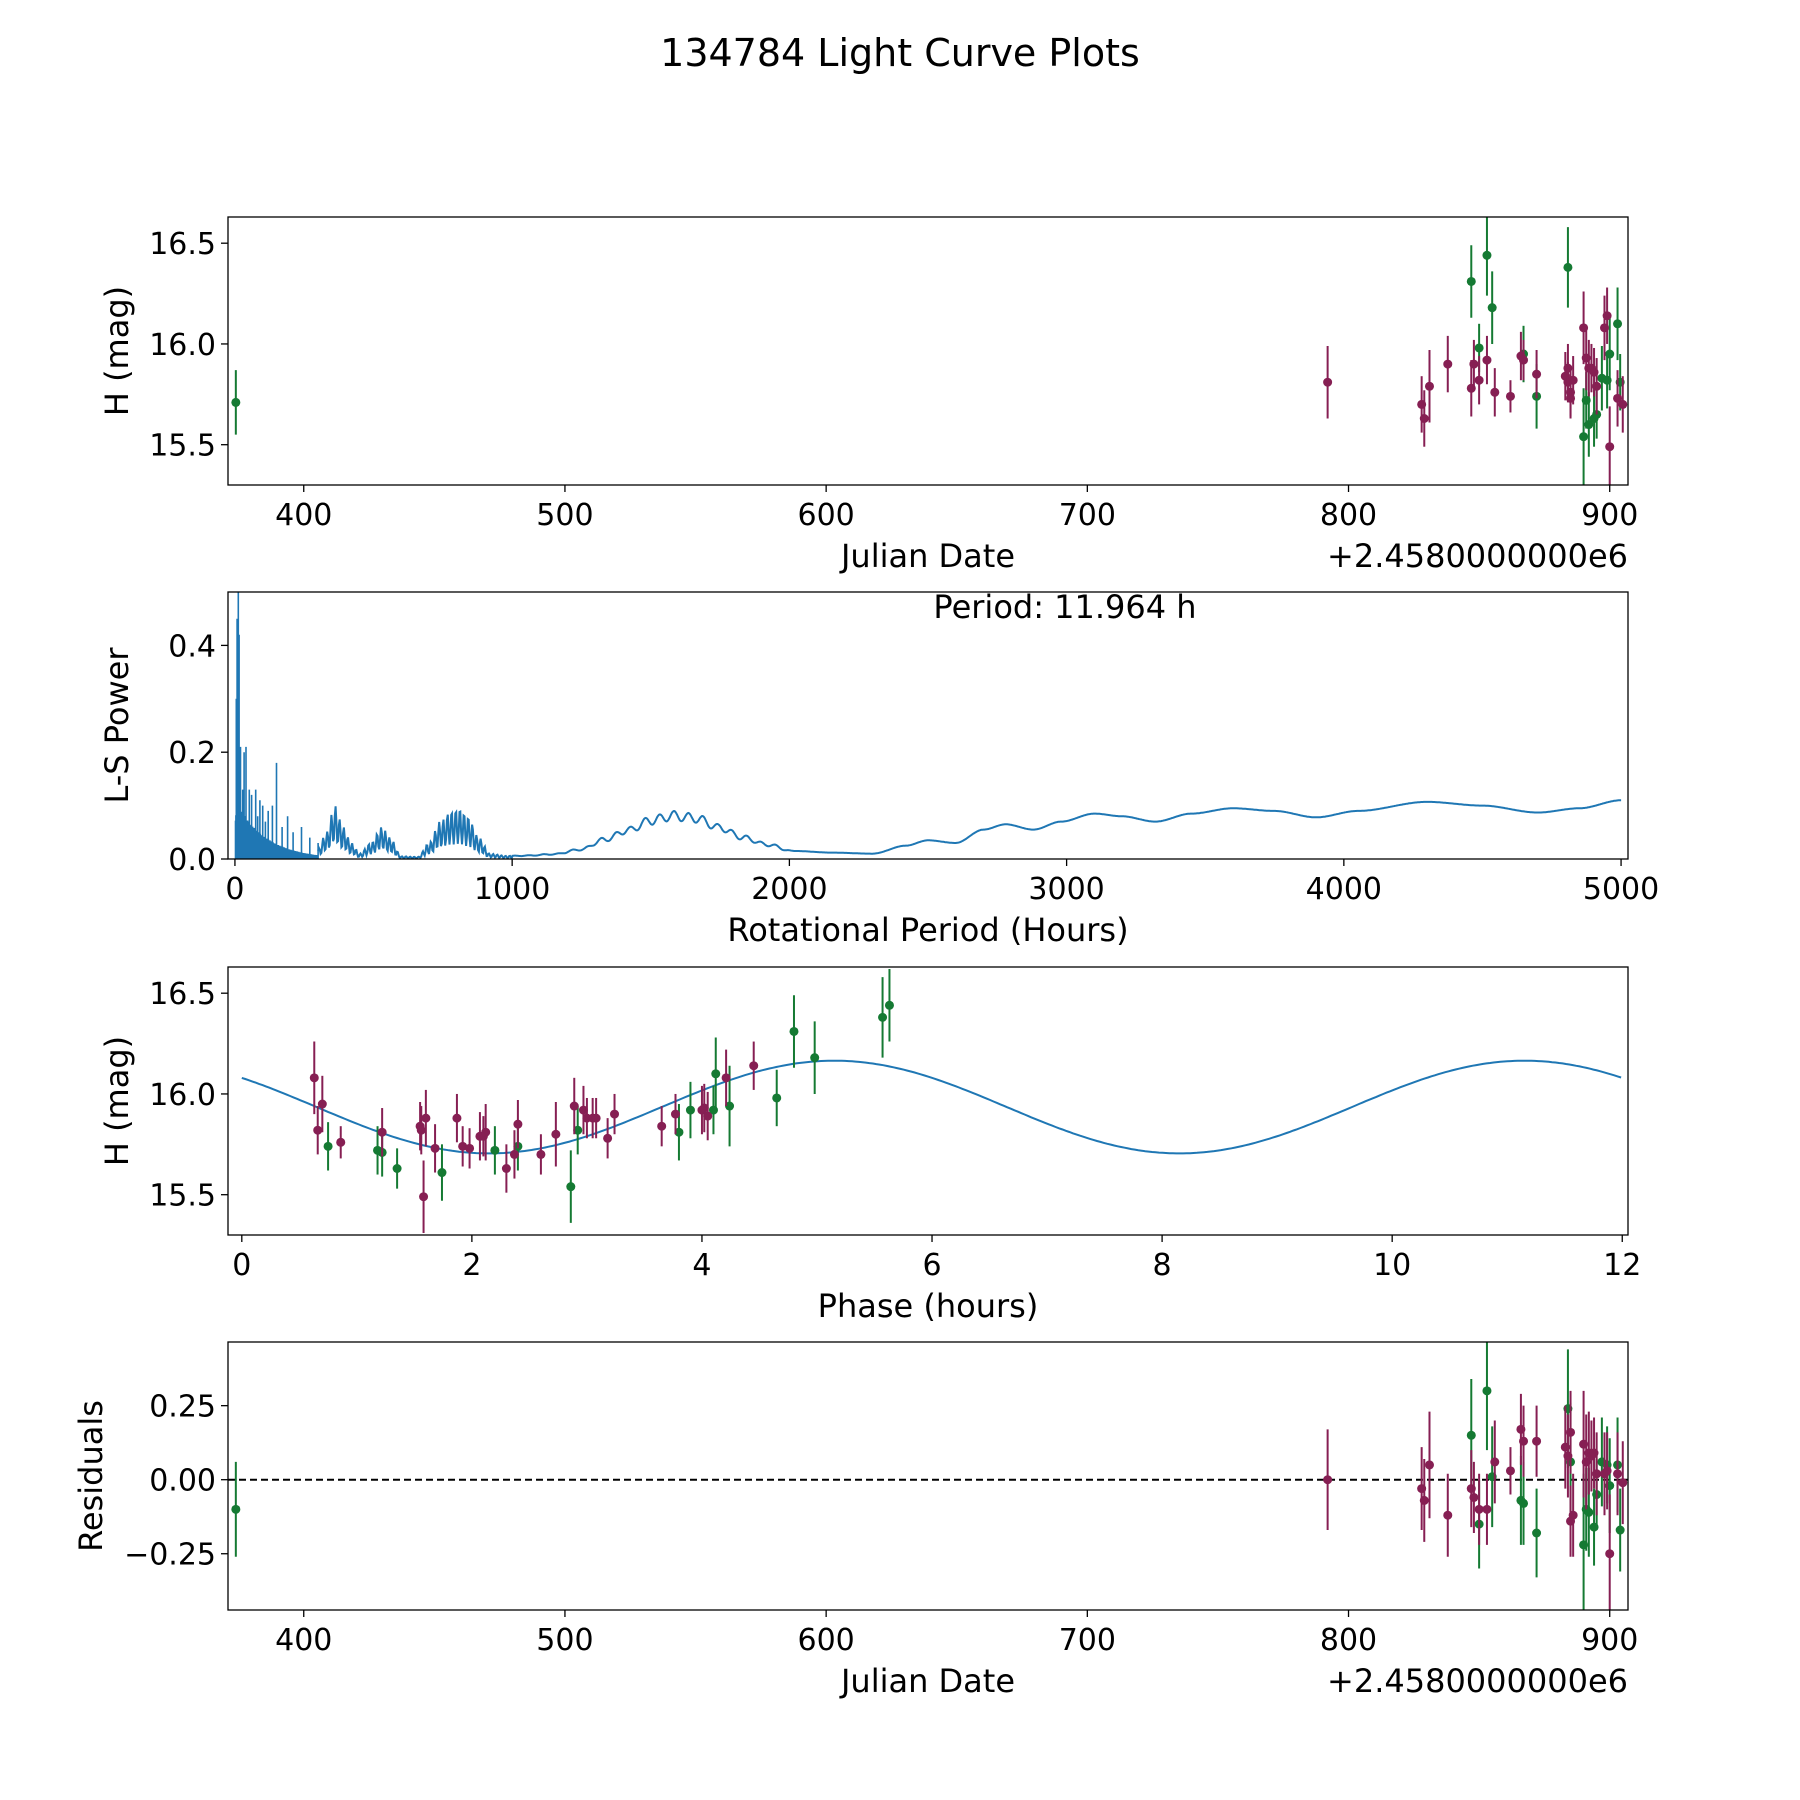 This screenshot has width=1800, height=1800. I want to click on x-tick-label: 10, so click(1392, 1265).